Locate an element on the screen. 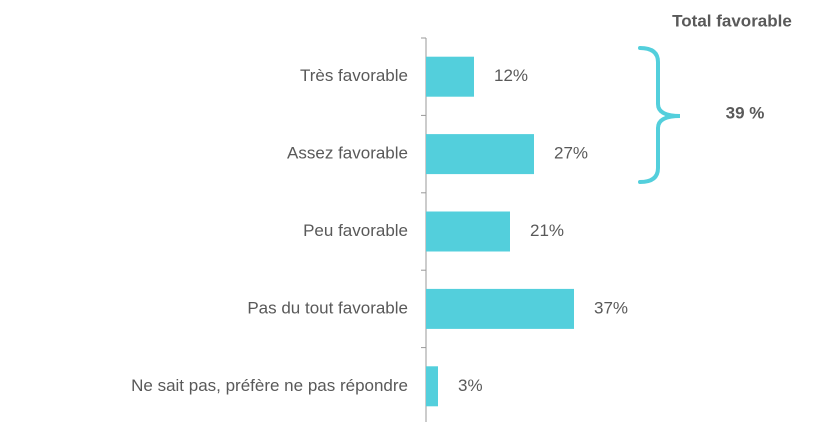 The width and height of the screenshot is (821, 422). category-label: Ne sait pas, préfère ne pas répondre is located at coordinates (269, 385).